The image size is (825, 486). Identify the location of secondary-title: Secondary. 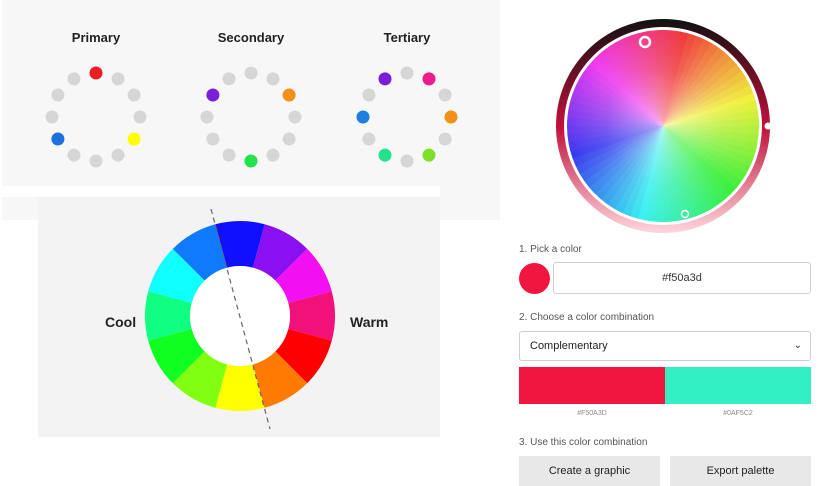
(251, 37).